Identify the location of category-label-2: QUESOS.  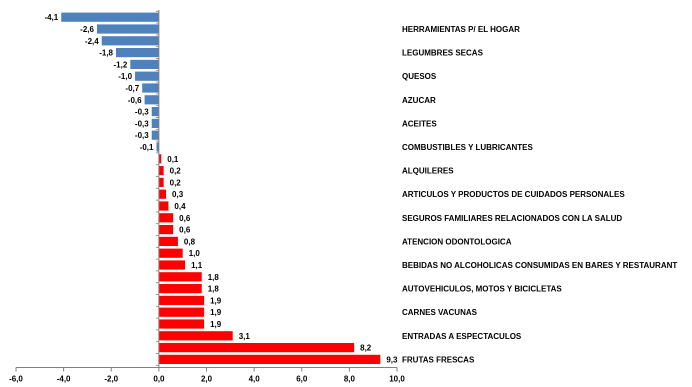
(419, 76).